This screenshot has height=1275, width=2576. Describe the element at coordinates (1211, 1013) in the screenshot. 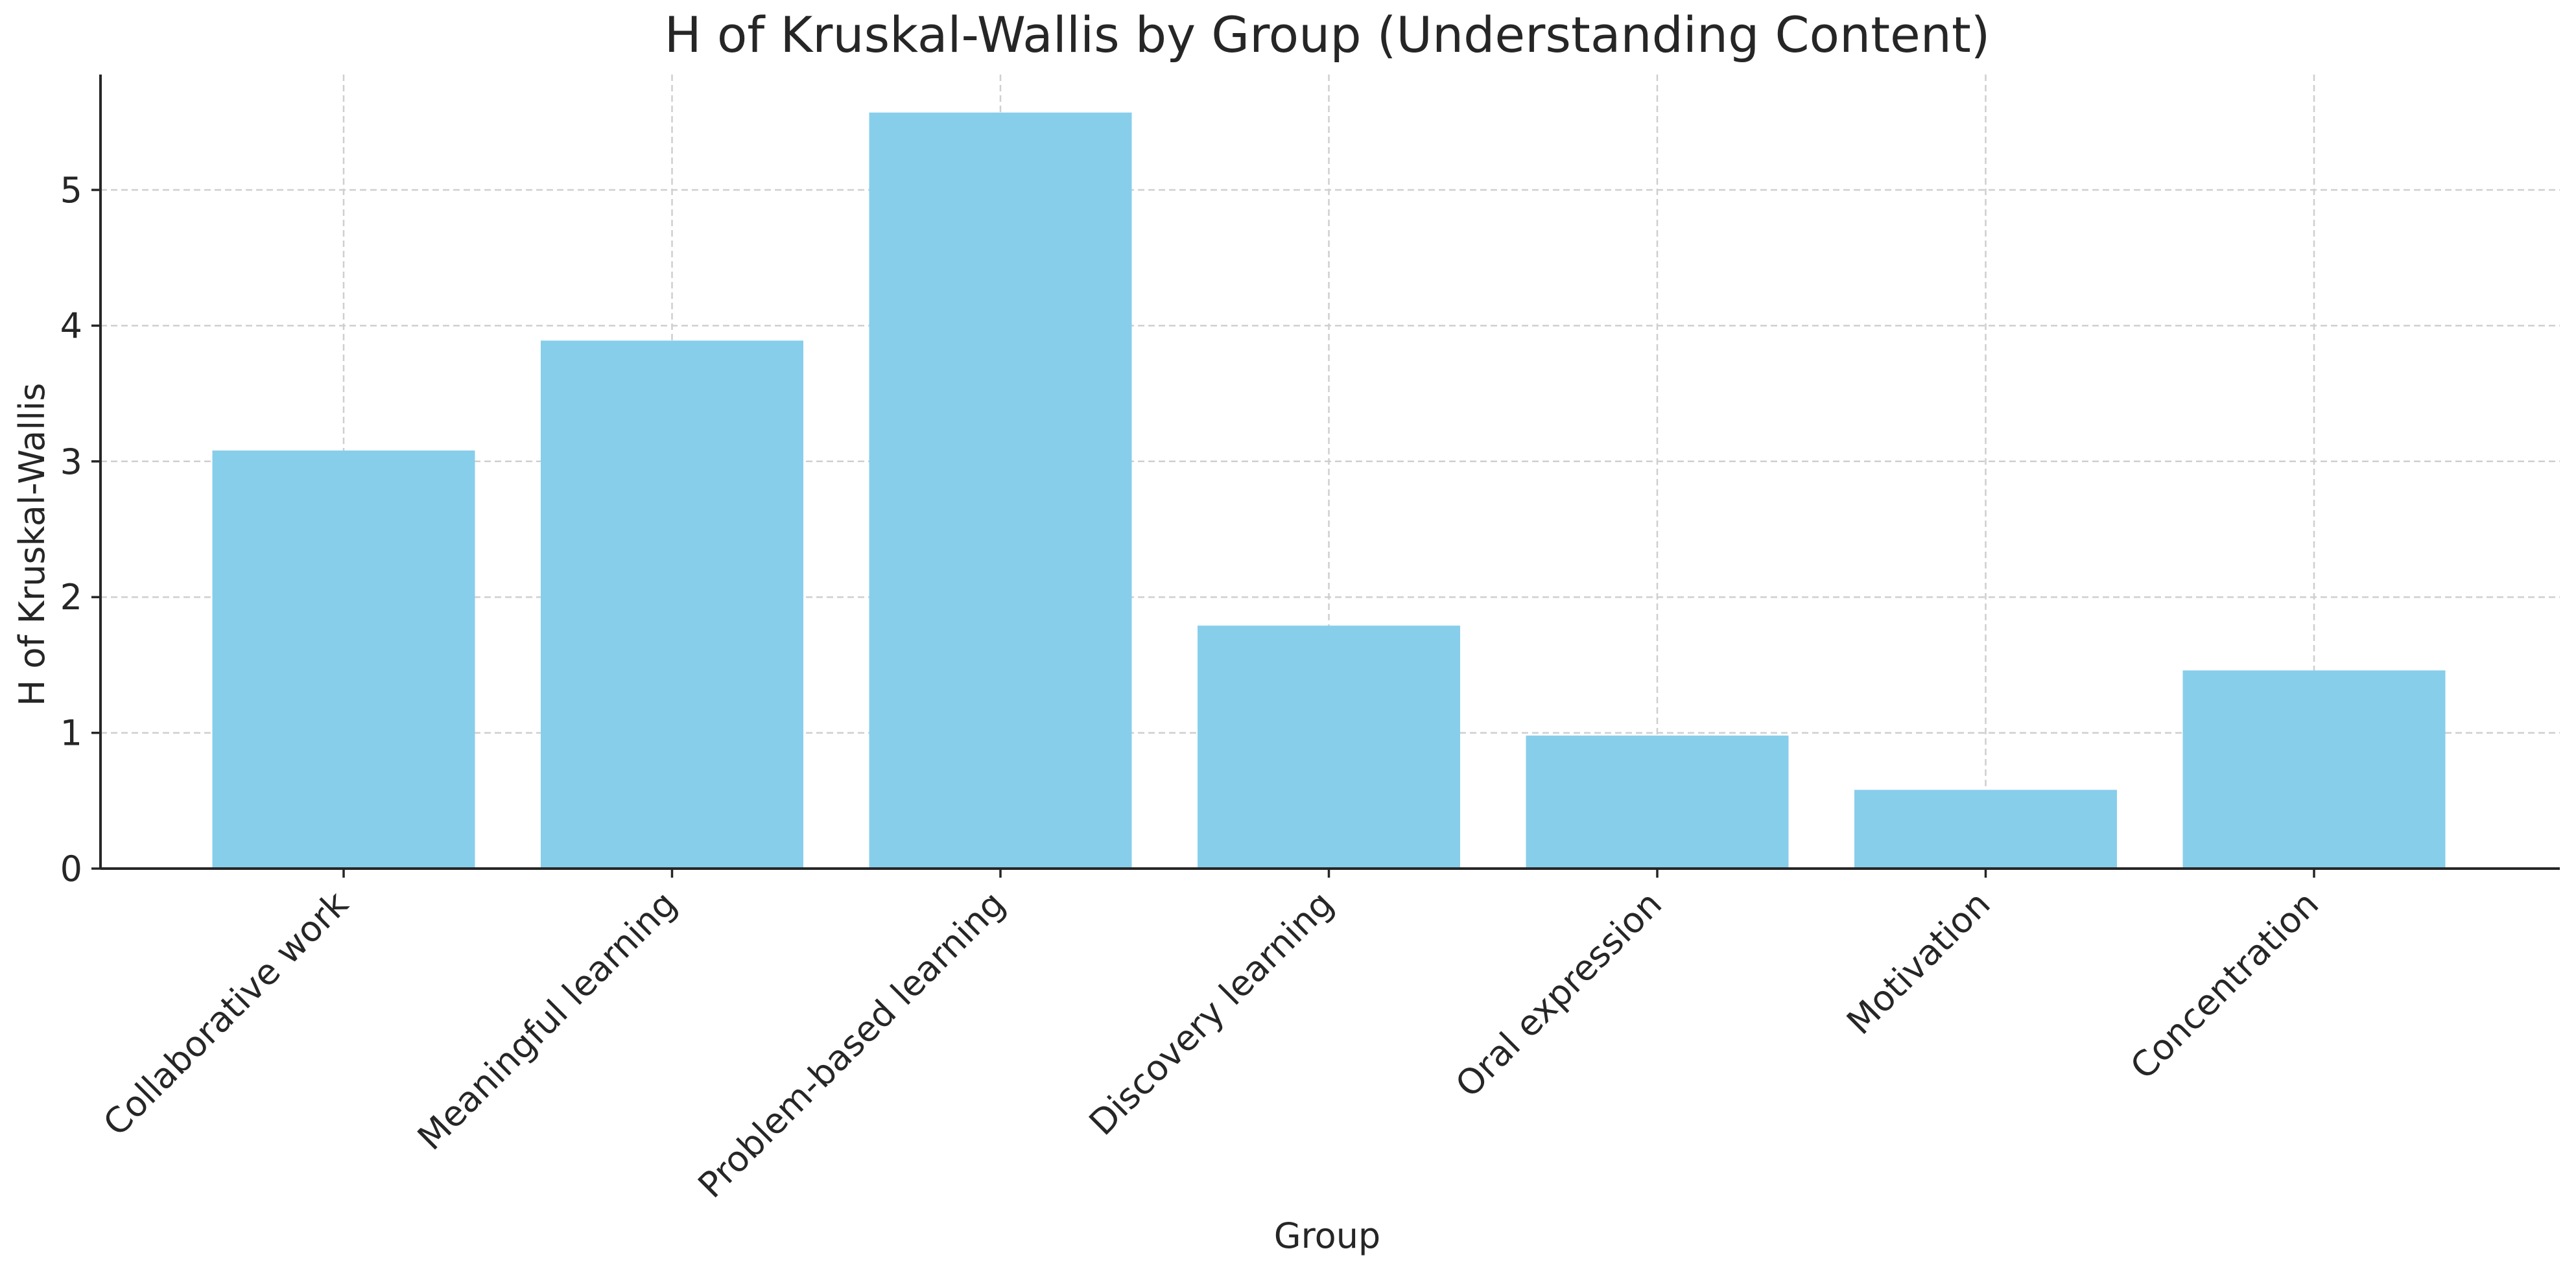

I see `x-tick-label: Discovery learning` at that location.